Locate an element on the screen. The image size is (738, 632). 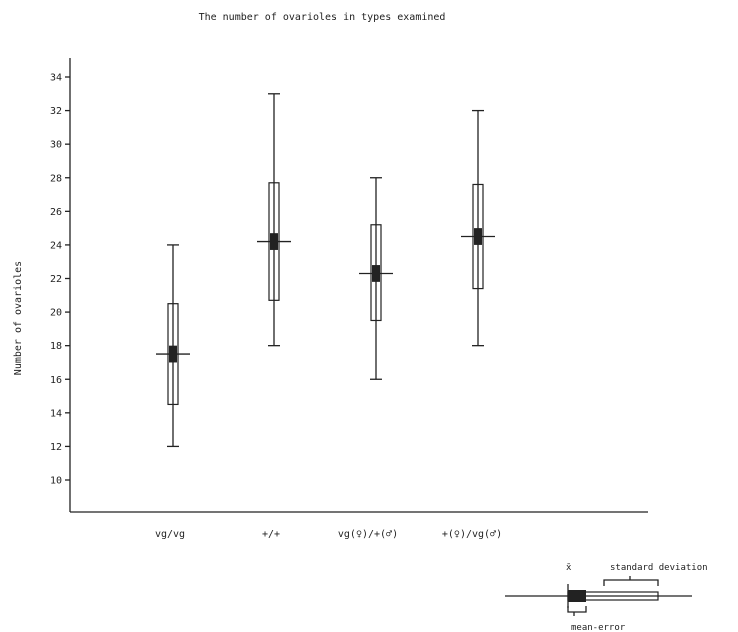
y-tick-label: 24 is located at coordinates (56, 245).